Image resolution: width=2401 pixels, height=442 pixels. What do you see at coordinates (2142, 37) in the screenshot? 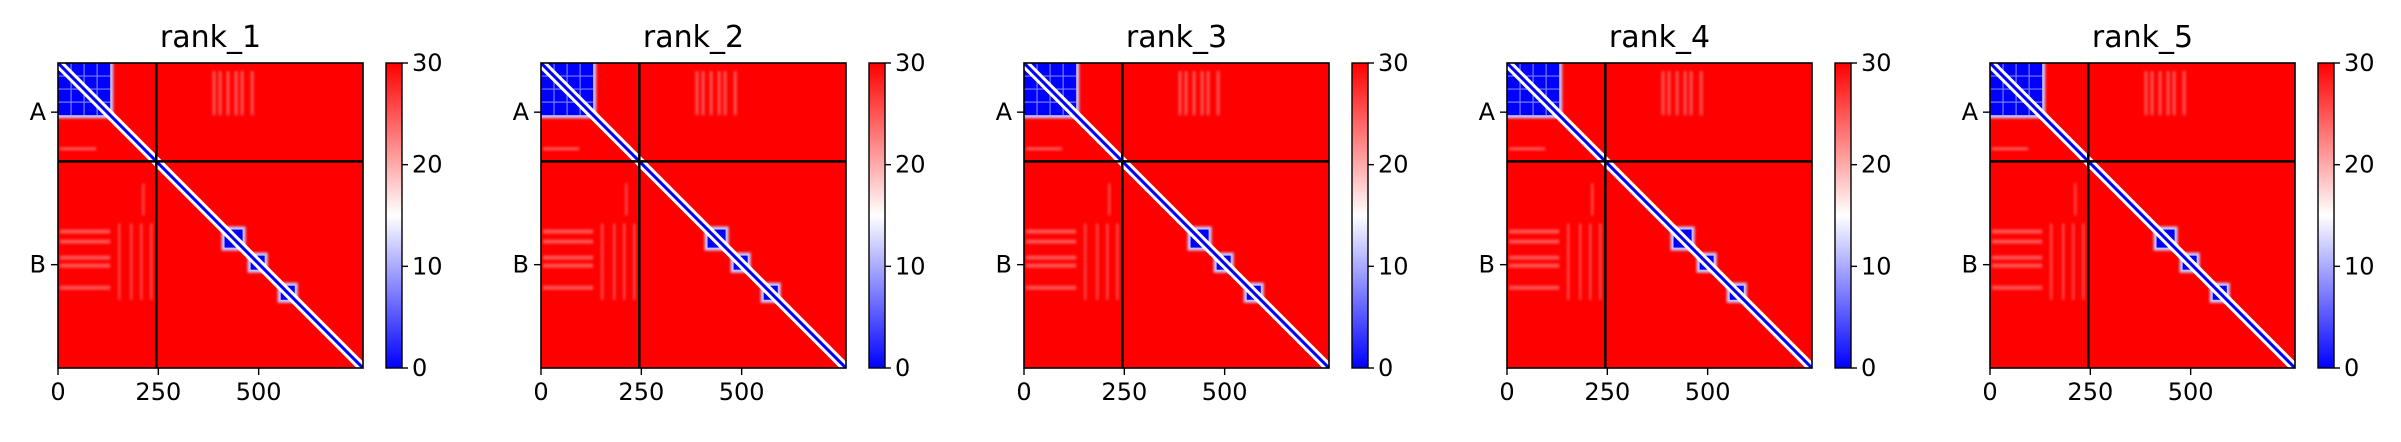
I see `panel-title: rank_5` at bounding box center [2142, 37].